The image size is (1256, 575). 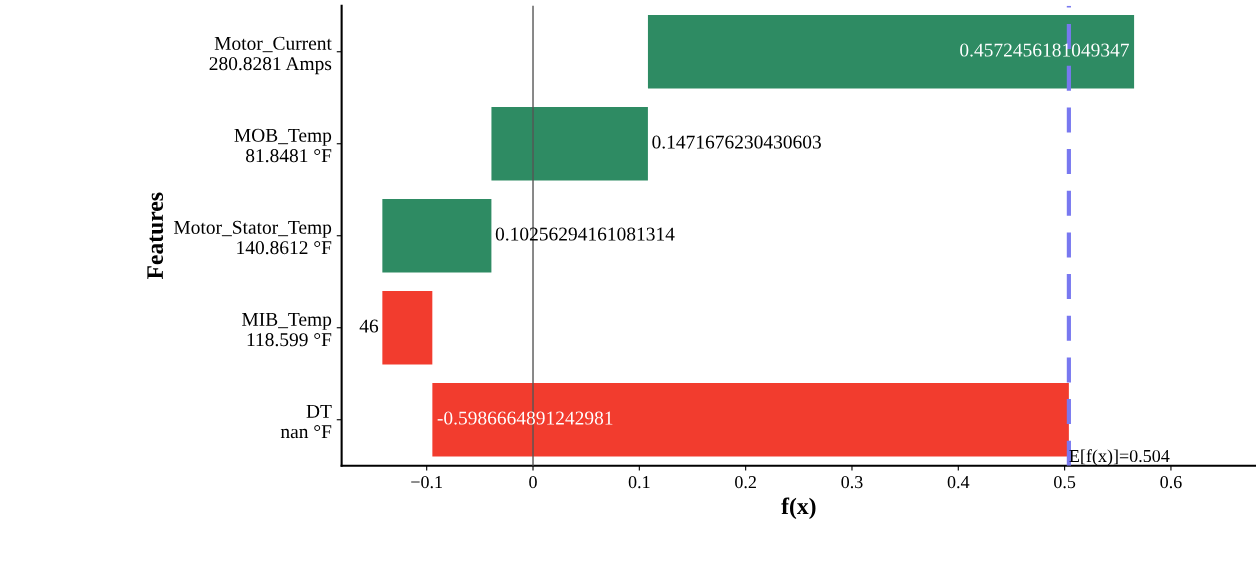 I want to click on y-tick-label: DT nan °F, so click(x=306, y=421).